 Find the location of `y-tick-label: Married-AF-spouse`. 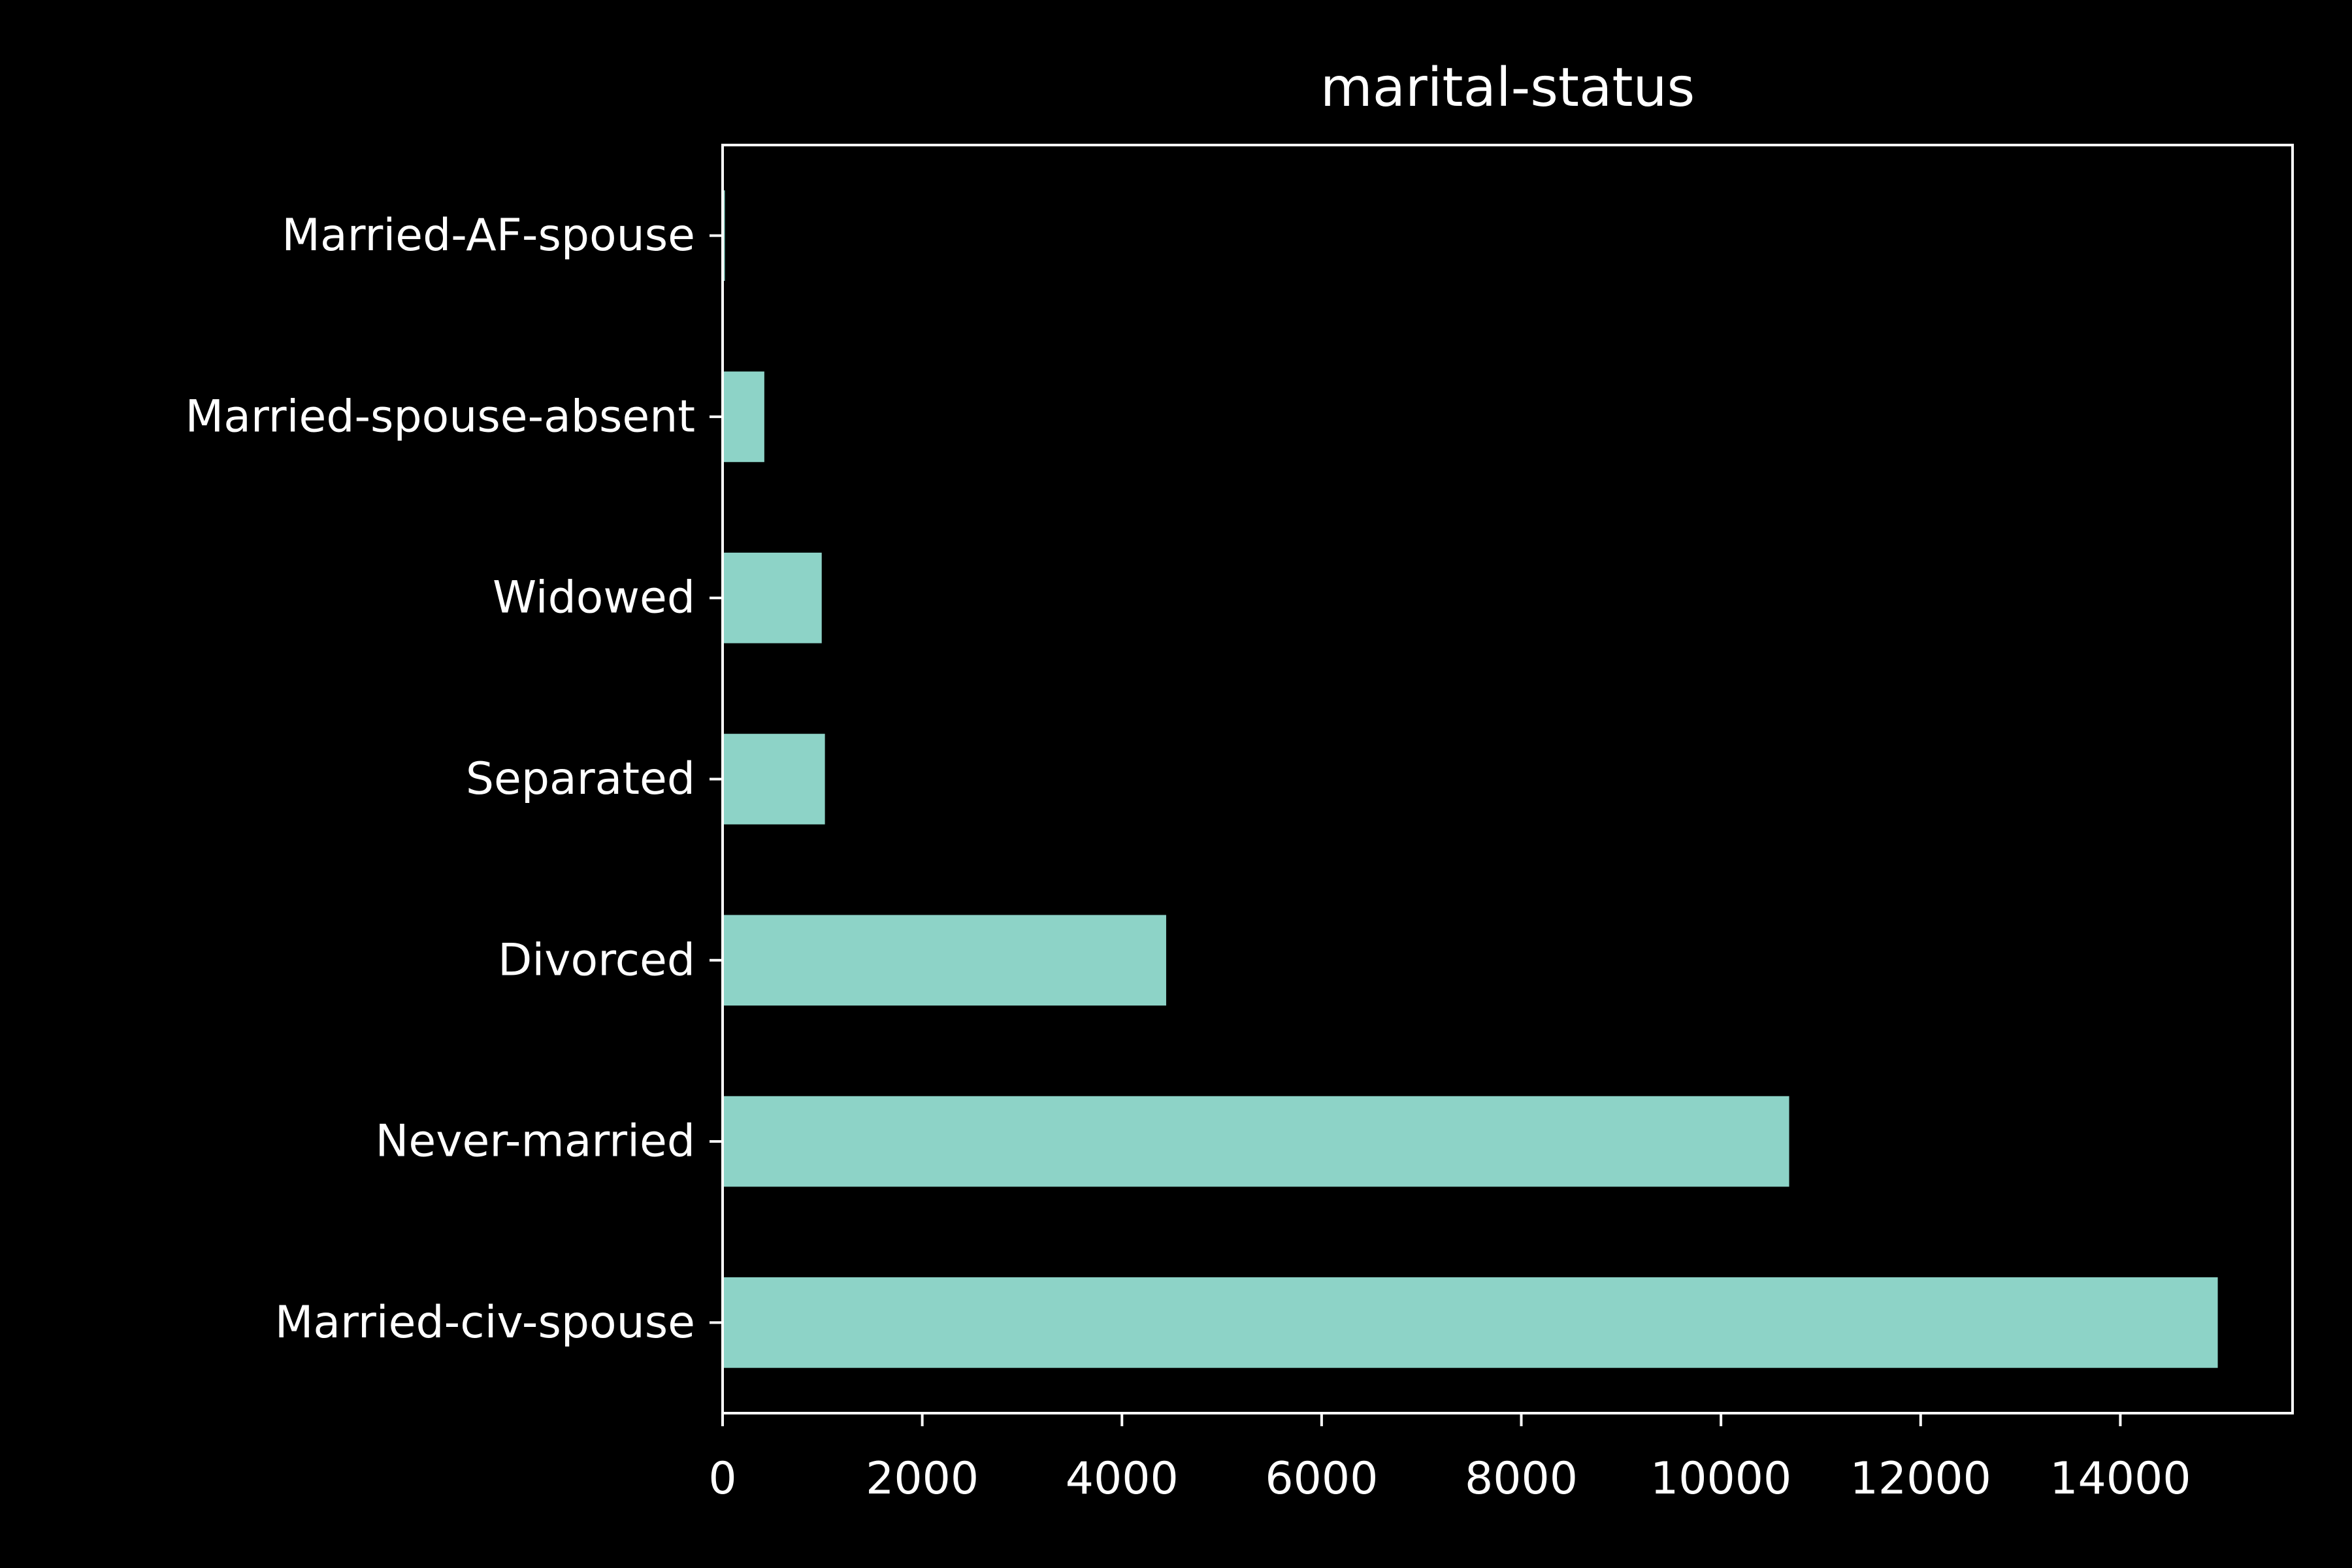

y-tick-label: Married-AF-spouse is located at coordinates (488, 235).